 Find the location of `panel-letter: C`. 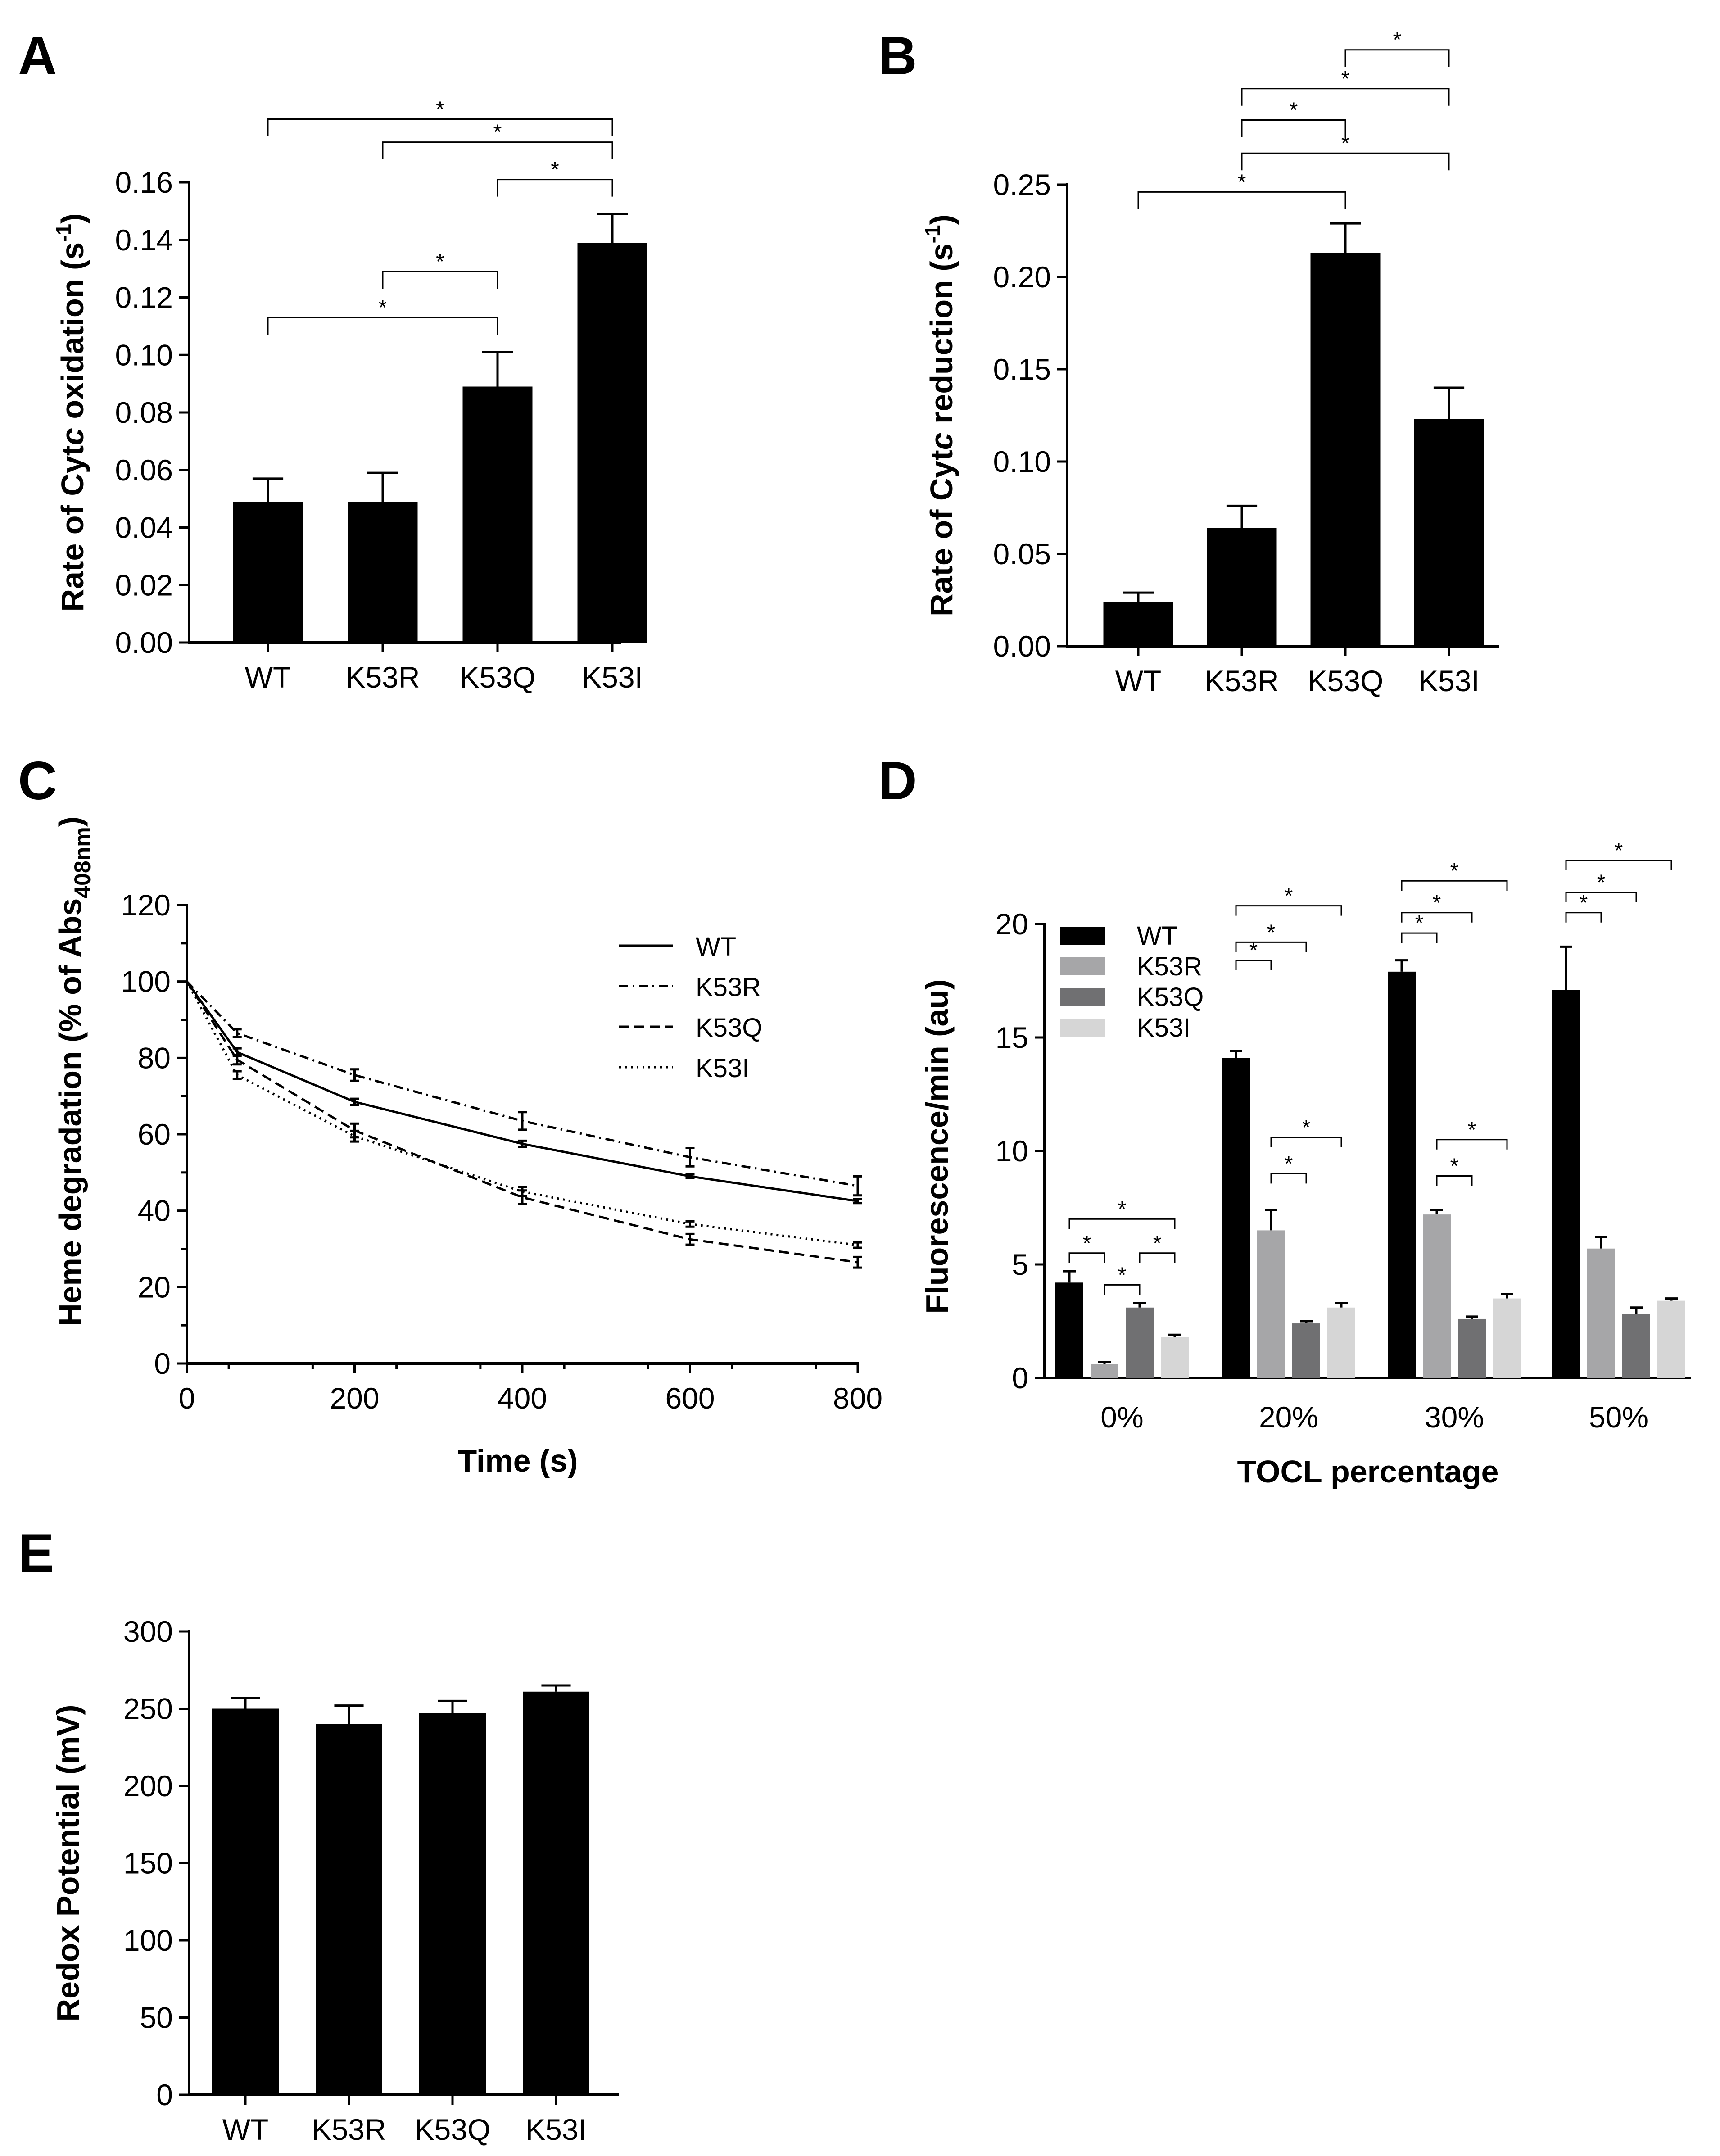

panel-letter: C is located at coordinates (37, 781).